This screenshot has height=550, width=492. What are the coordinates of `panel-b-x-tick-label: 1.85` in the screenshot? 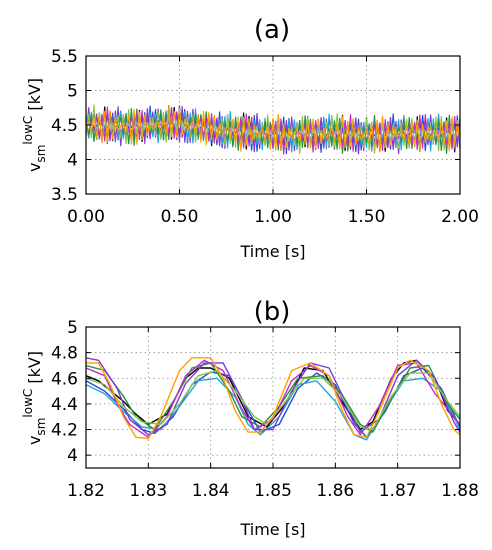 It's located at (273, 491).